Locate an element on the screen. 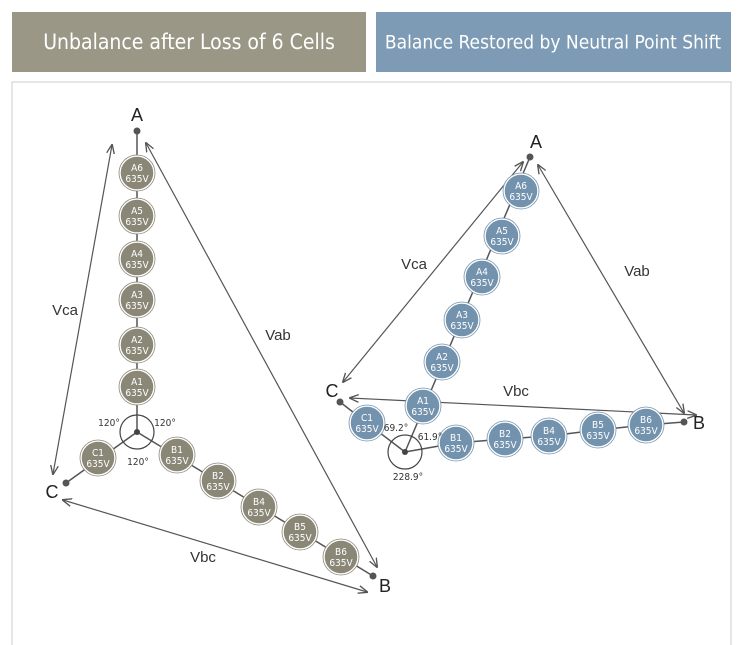 The height and width of the screenshot is (645, 741). neutral-point is located at coordinates (405, 452).